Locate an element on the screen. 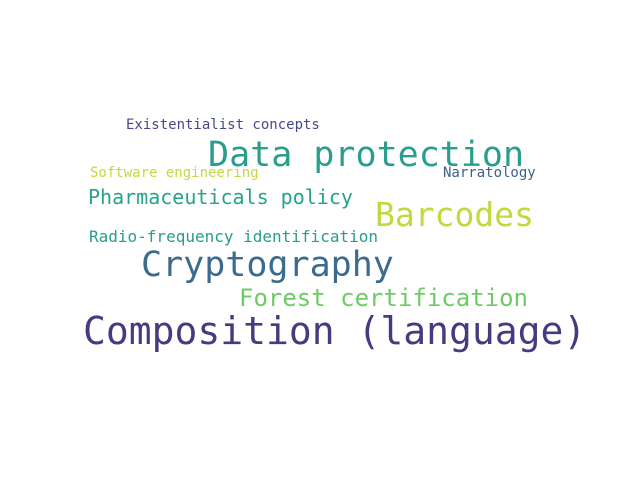 The image size is (640, 480). word-existentialist-concepts: Existentialist concepts is located at coordinates (223, 125).